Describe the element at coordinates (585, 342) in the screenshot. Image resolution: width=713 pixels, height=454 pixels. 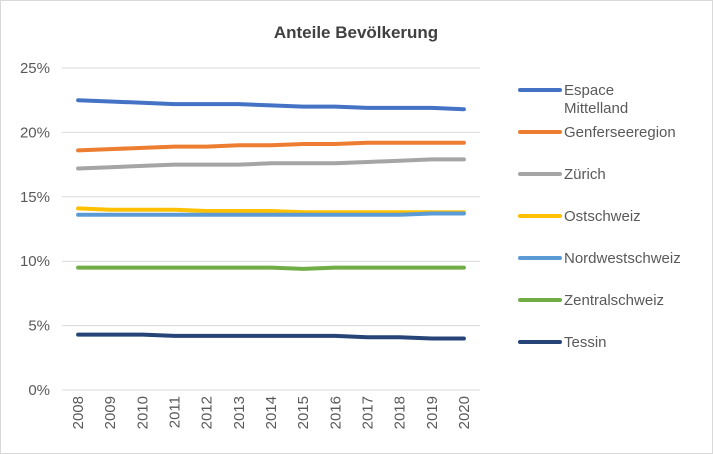
I see `legend-label: Tessin` at that location.